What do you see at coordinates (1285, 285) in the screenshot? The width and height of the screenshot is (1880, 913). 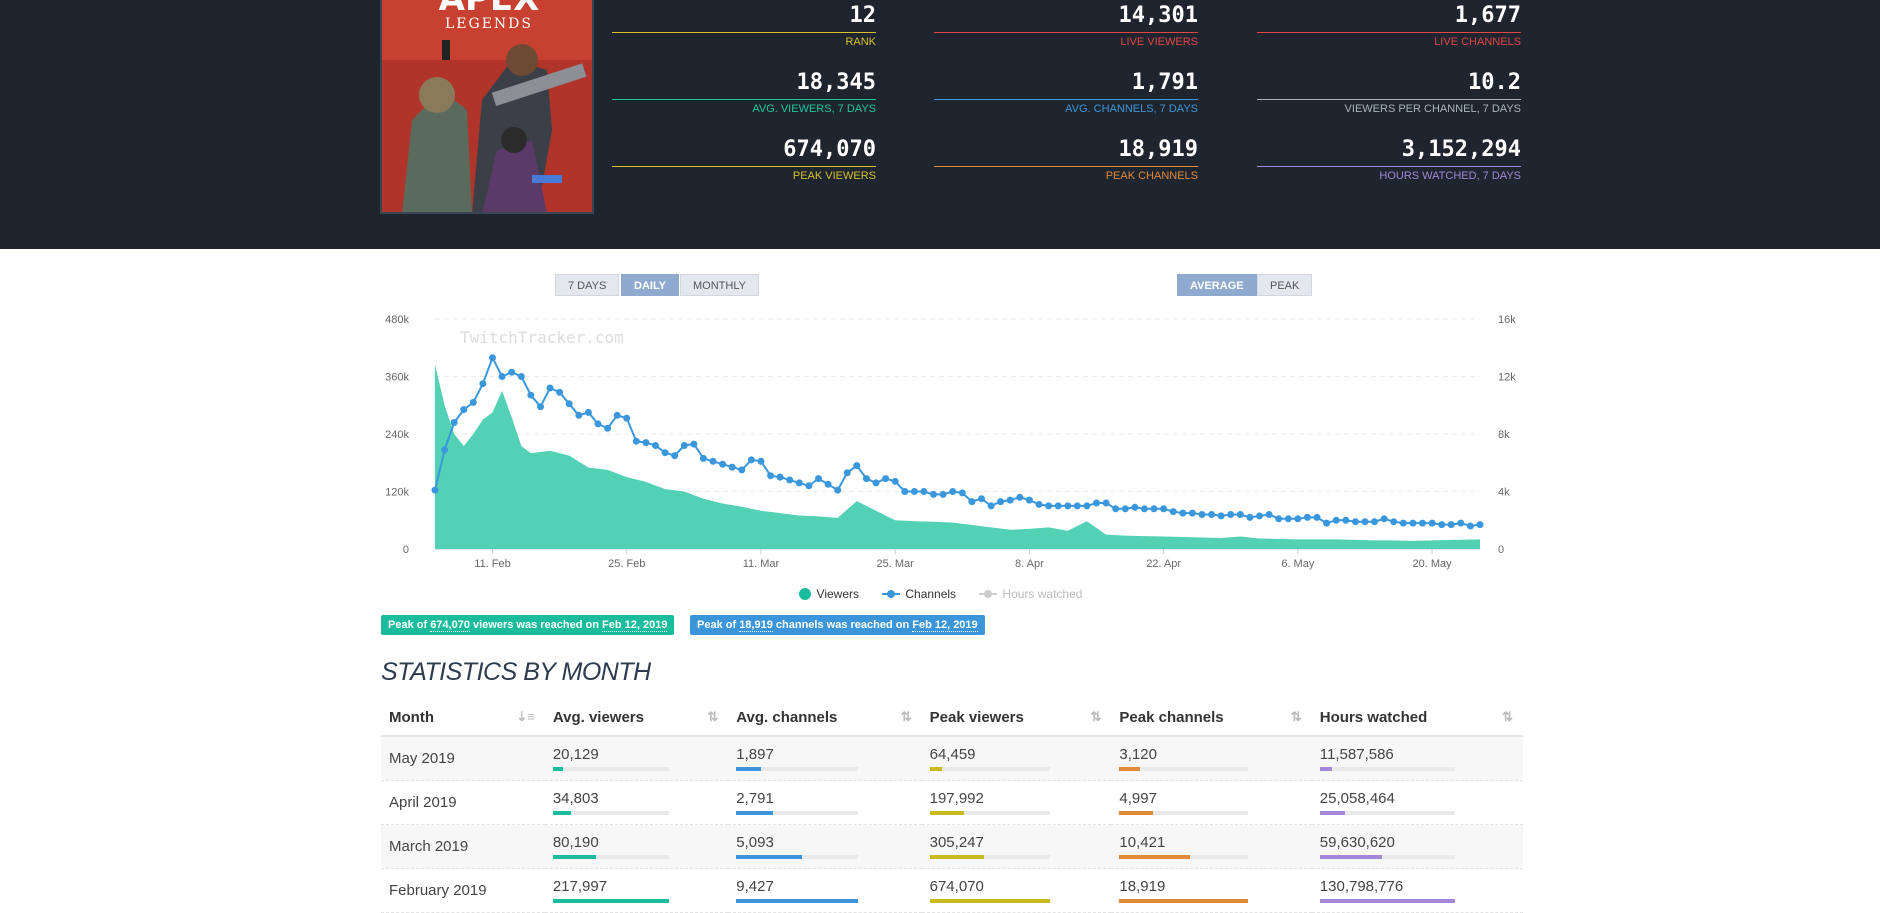 I see `mode-peak-button: PEAK` at bounding box center [1285, 285].